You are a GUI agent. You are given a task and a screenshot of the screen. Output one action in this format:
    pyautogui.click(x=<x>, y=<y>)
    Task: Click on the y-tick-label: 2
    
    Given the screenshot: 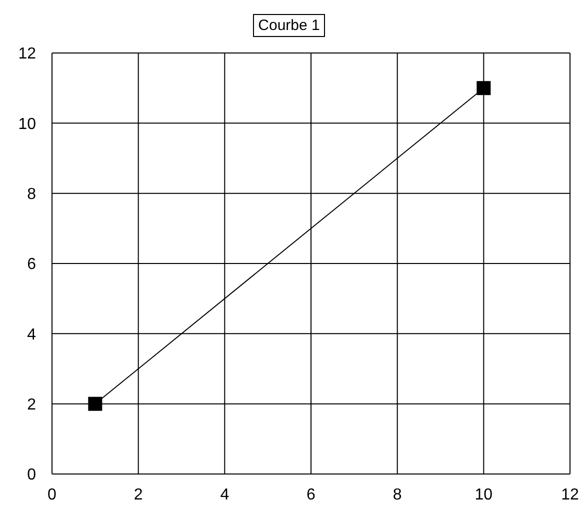 What is the action you would take?
    pyautogui.click(x=31, y=405)
    